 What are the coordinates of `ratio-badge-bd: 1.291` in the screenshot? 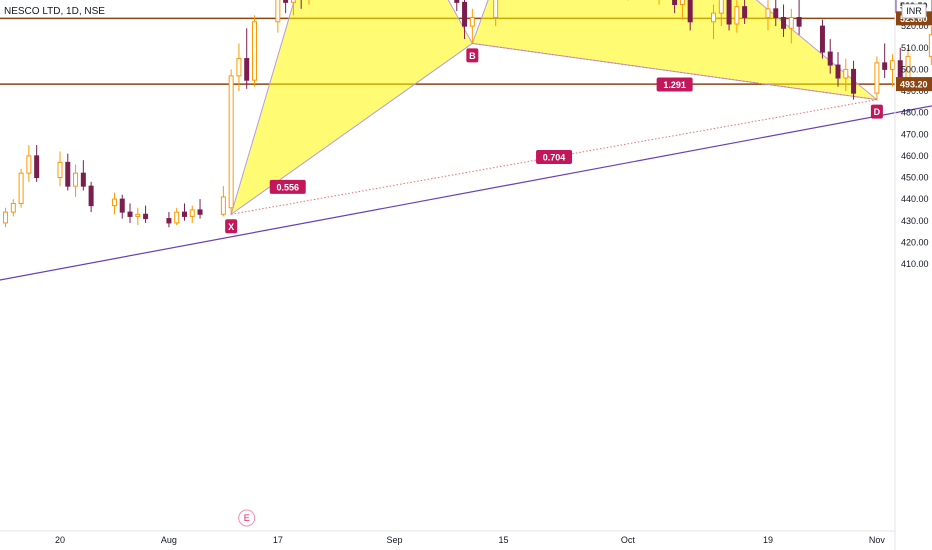 It's located at (674, 84).